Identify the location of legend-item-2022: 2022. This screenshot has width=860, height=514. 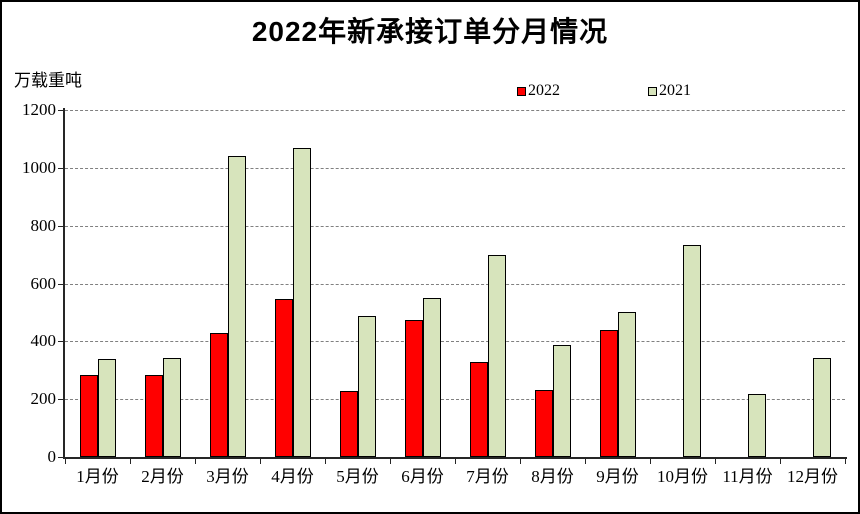
(538, 91).